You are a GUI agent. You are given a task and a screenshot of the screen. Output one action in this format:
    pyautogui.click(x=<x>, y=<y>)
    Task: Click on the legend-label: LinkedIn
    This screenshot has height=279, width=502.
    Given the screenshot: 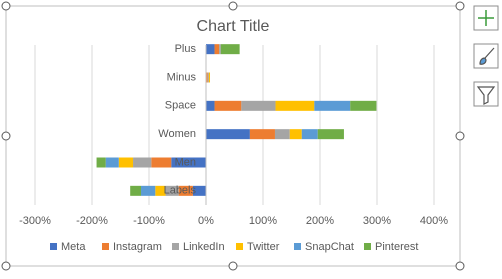 What is the action you would take?
    pyautogui.click(x=204, y=247)
    